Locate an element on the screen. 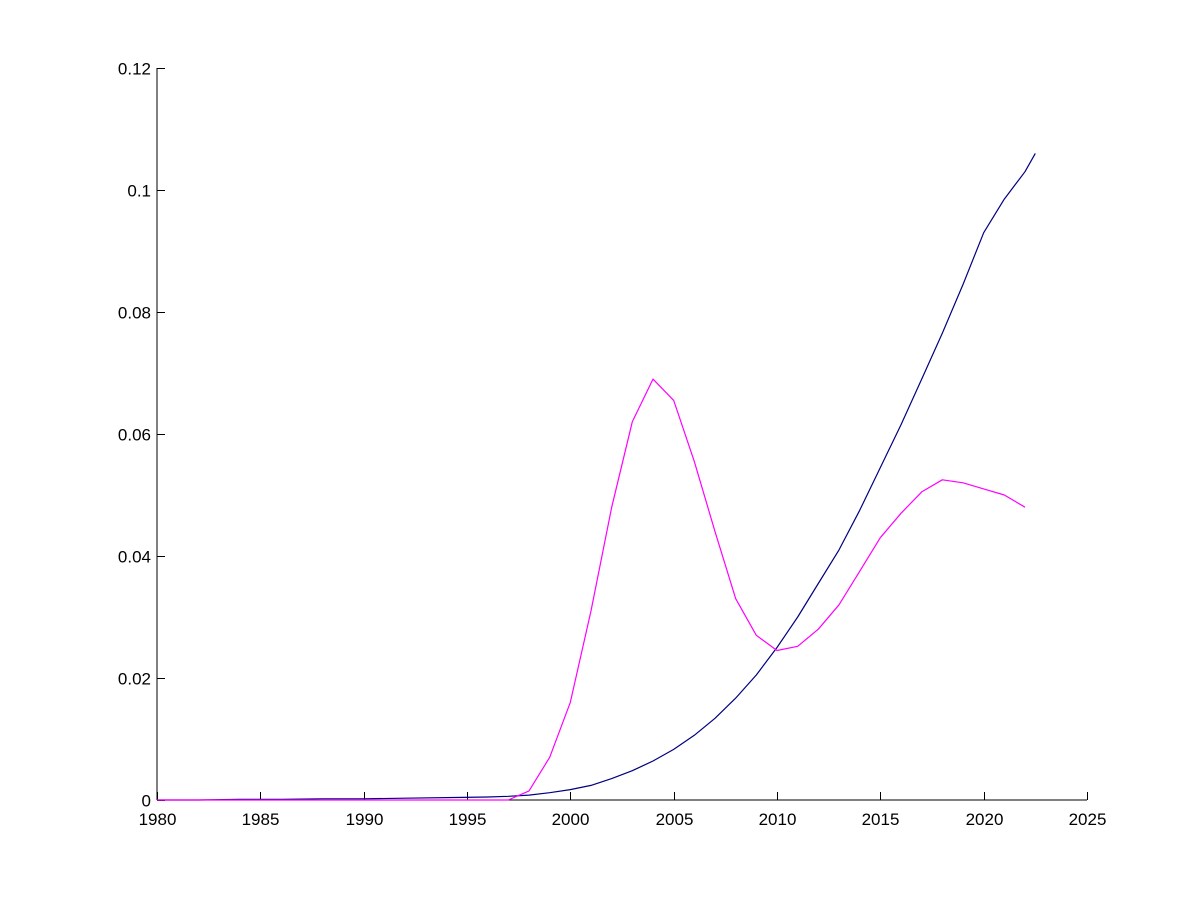 The height and width of the screenshot is (905, 1200). y-tick-label: 0 is located at coordinates (146, 801).